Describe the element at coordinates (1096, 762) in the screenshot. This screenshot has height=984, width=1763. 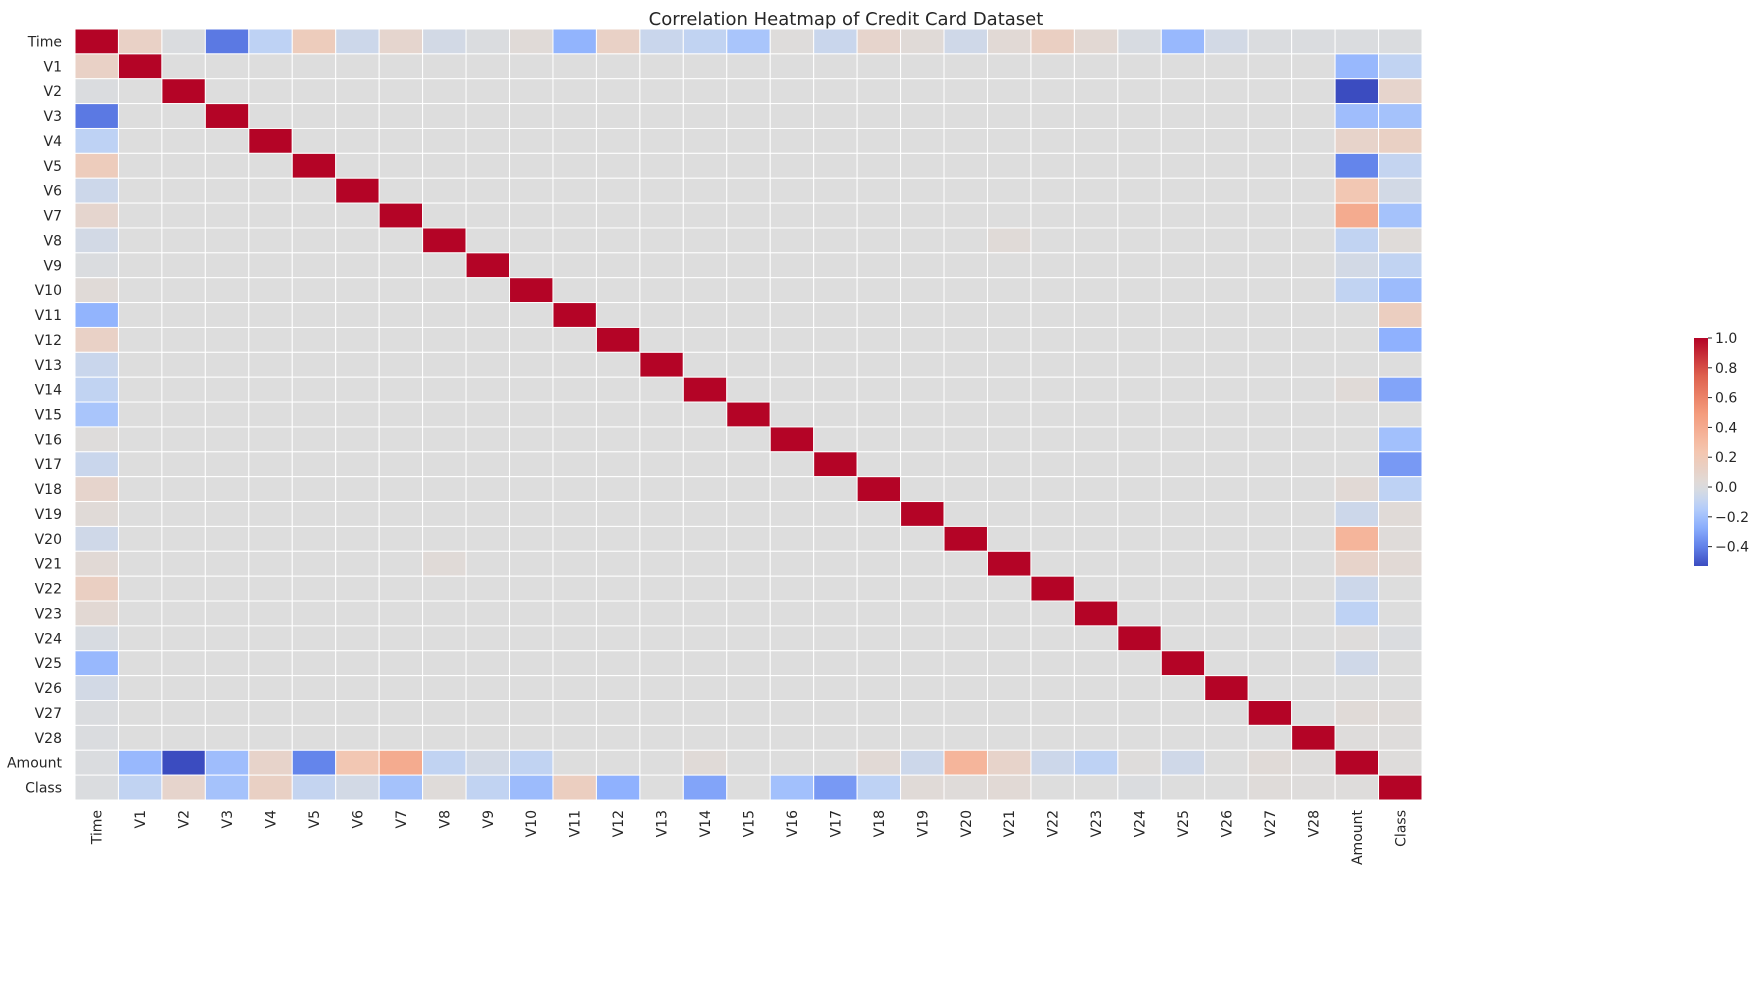
I see `heatmap-cell-Amount-V23` at that location.